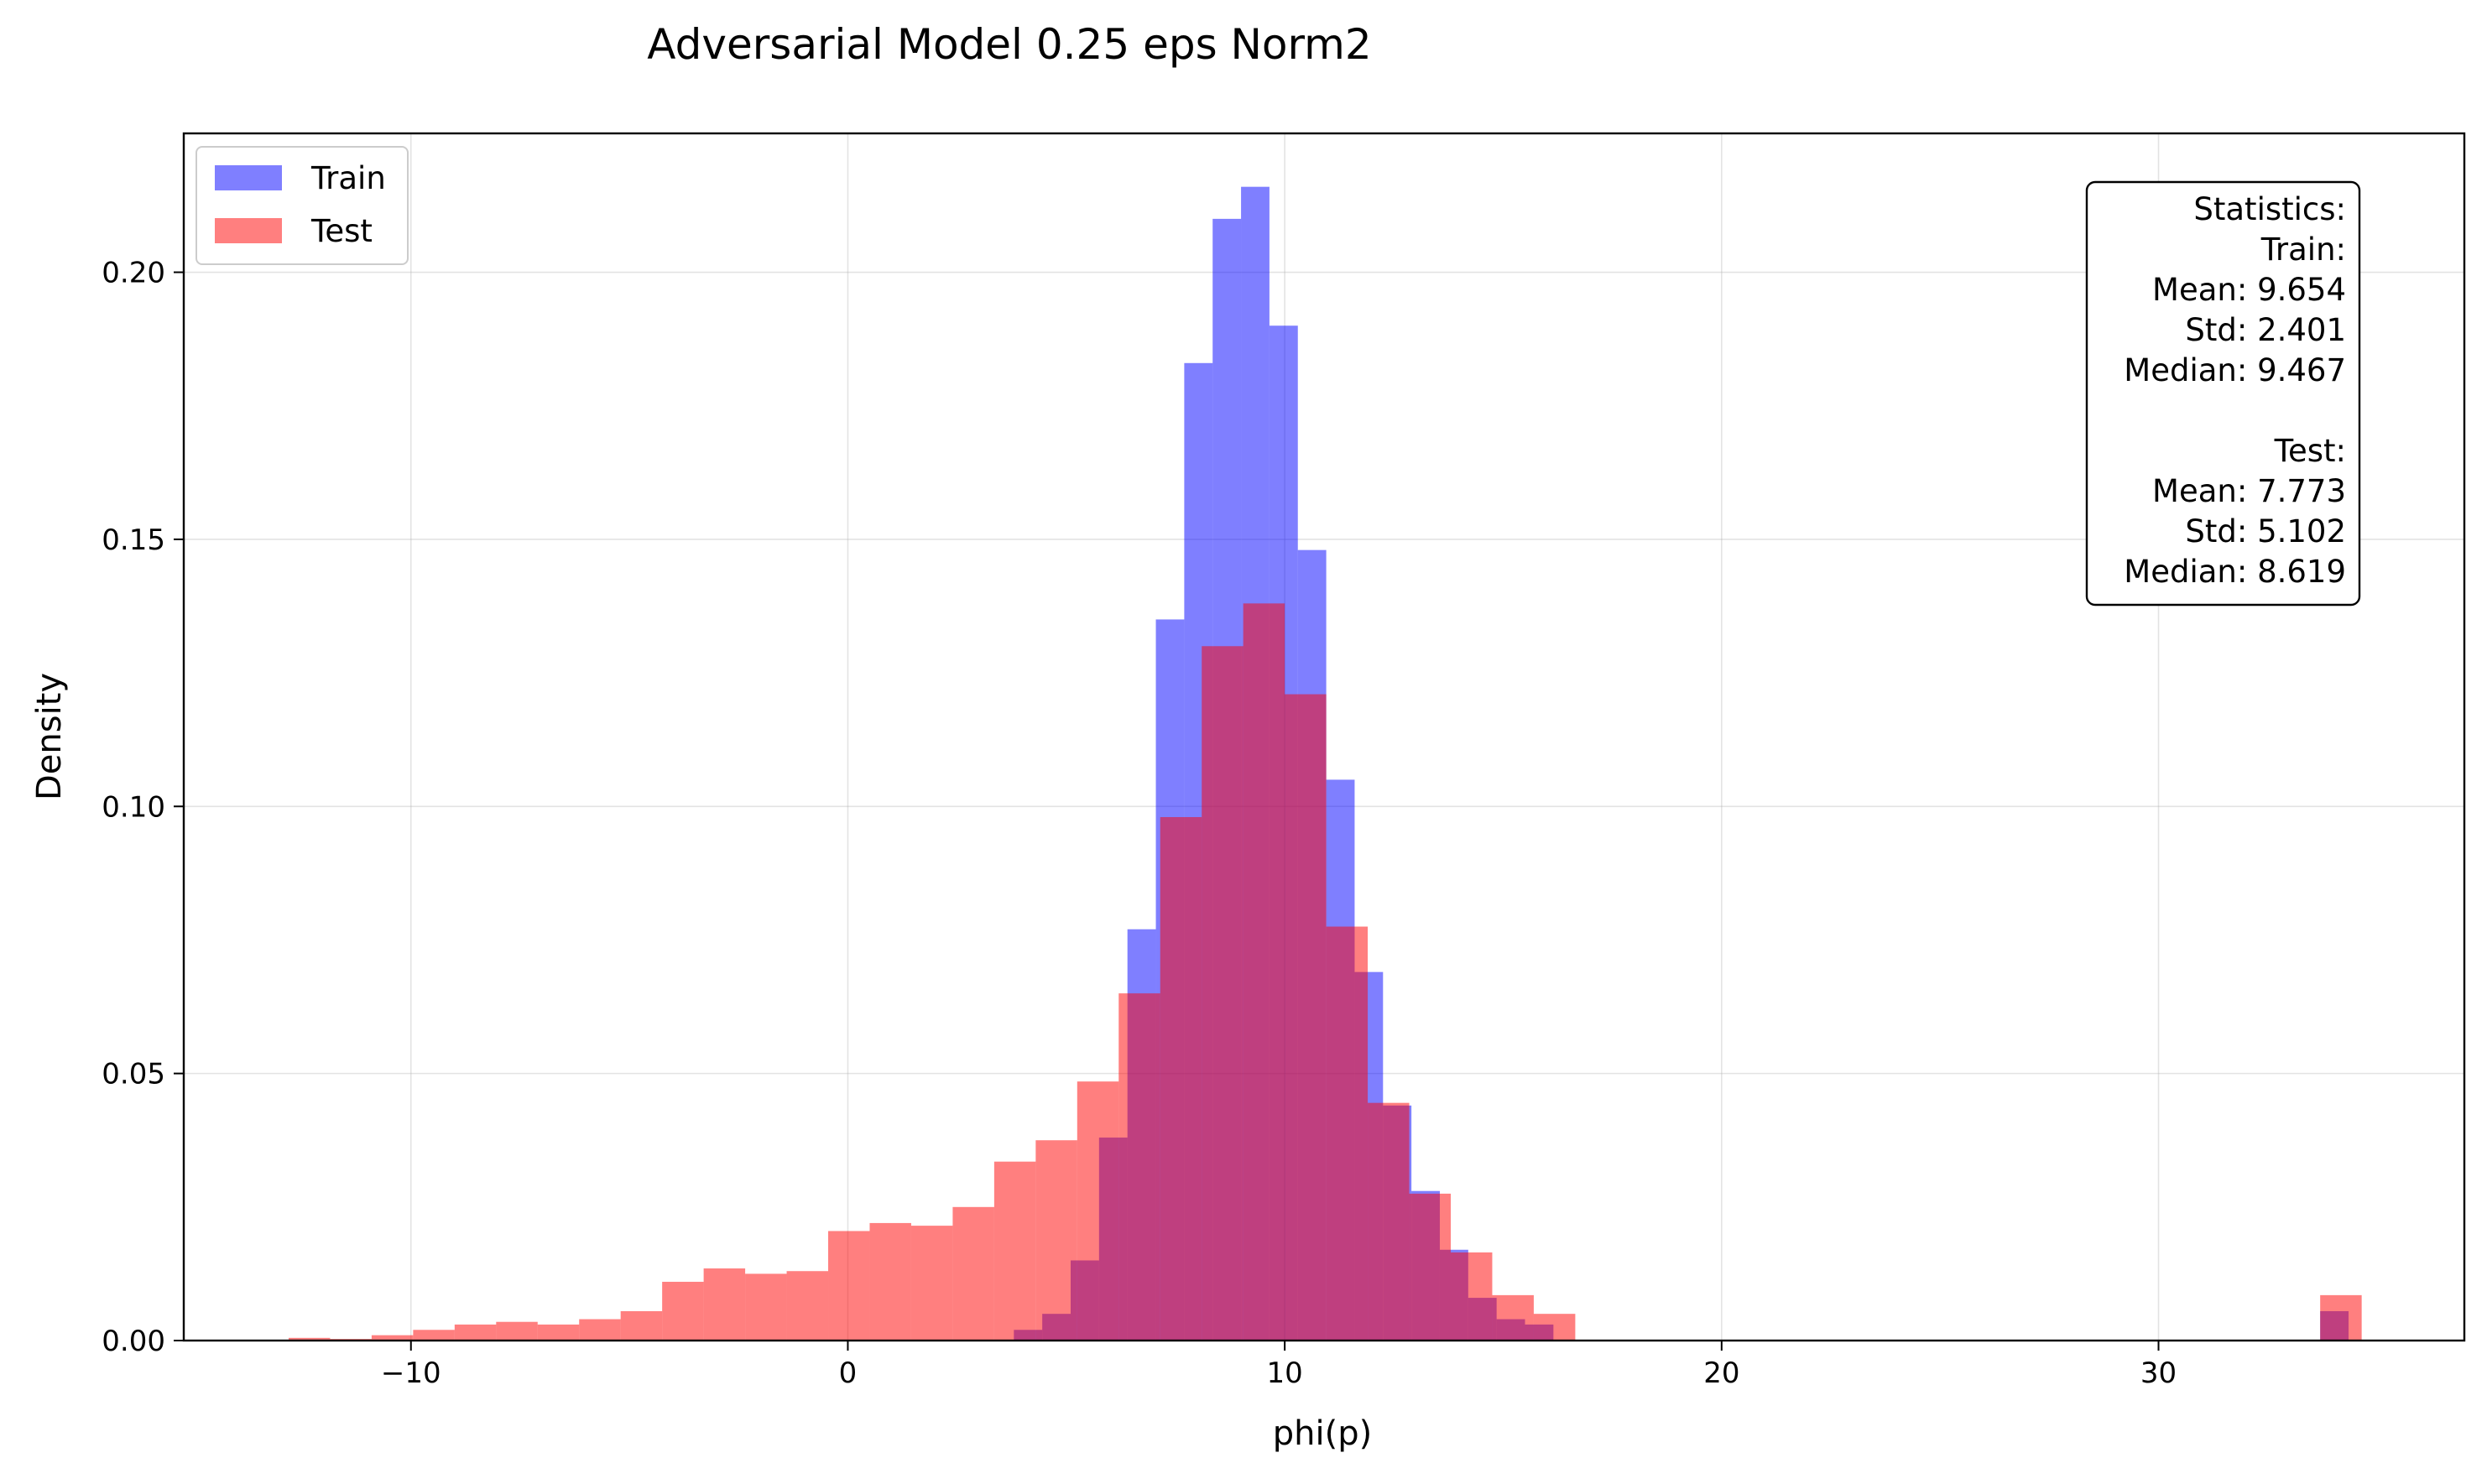 The image size is (2487, 1484). Describe the element at coordinates (1322, 1433) in the screenshot. I see `x-axis-label: phi(p)` at that location.